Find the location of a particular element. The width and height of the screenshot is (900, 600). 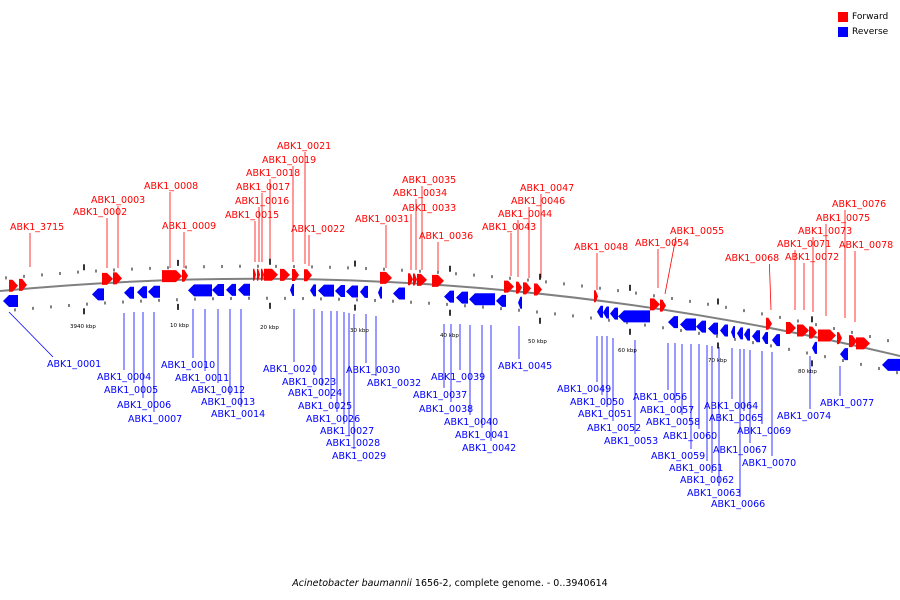

forward-gene-label: ABK1_0017 is located at coordinates (263, 187).